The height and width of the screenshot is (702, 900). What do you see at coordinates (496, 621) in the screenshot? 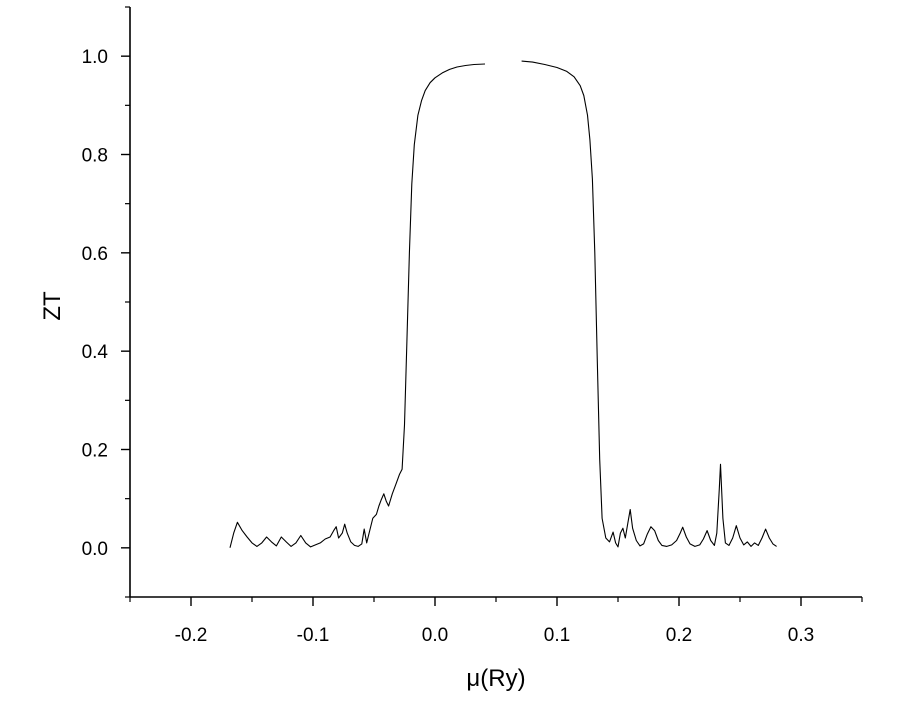
I see `x-axis-ticks: -0.2 -0.1 0.0 0.1 0.2 0.3` at bounding box center [496, 621].